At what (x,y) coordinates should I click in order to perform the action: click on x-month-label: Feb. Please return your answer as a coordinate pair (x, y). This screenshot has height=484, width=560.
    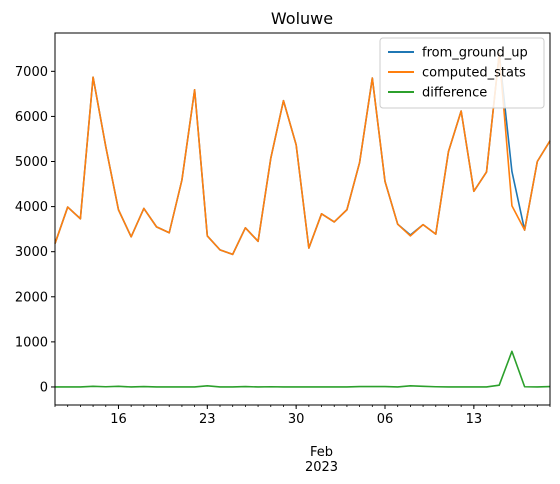
    Looking at the image, I should click on (321, 452).